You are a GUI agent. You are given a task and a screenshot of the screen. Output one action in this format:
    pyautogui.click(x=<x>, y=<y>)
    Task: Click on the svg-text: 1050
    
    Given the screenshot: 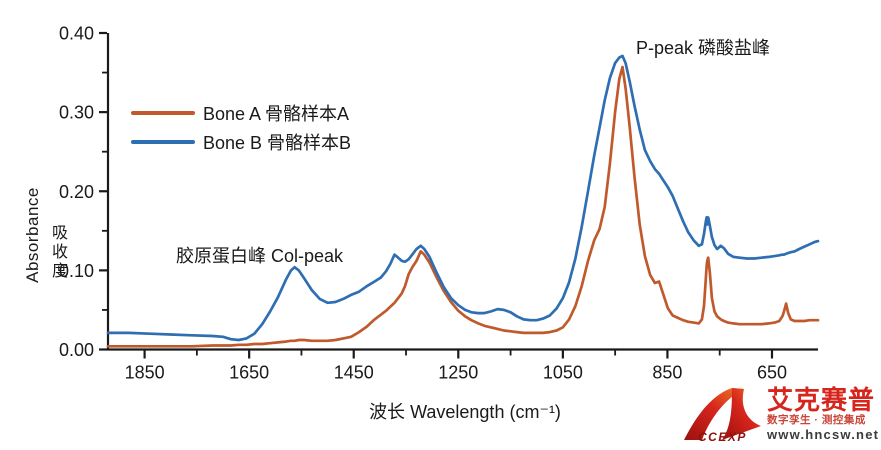 What is the action you would take?
    pyautogui.click(x=563, y=373)
    